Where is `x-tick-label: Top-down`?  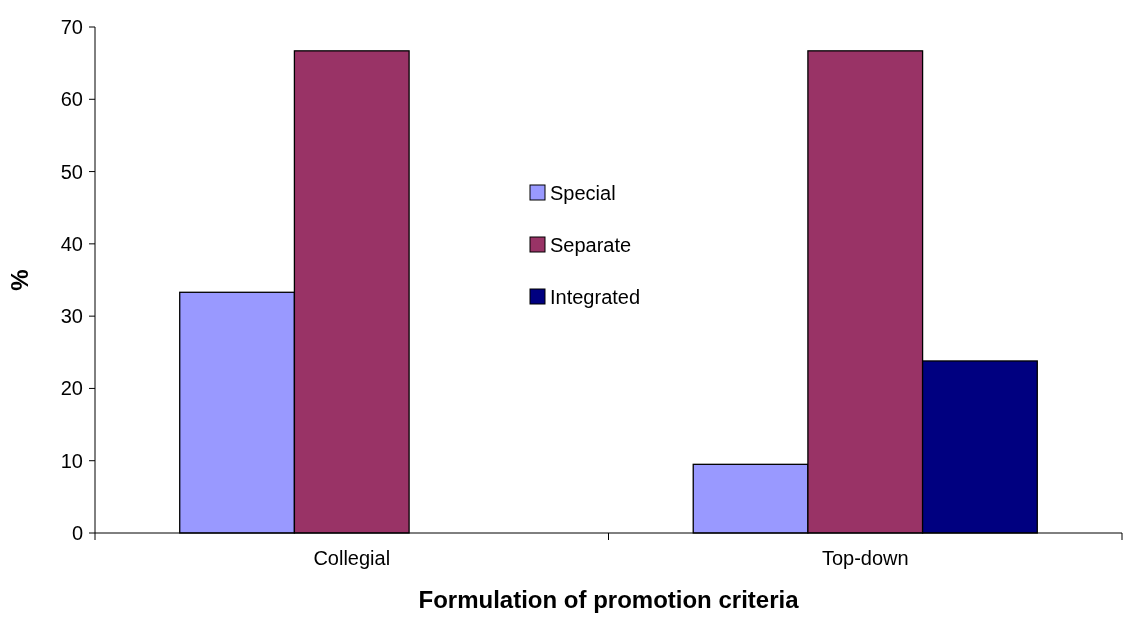 x-tick-label: Top-down is located at coordinates (865, 558).